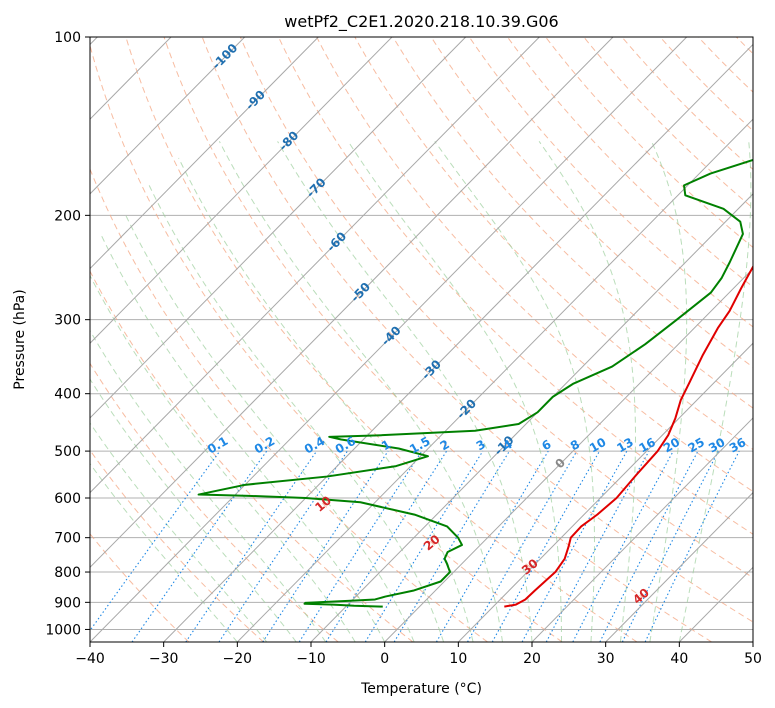 The image size is (775, 708). I want to click on x-tick-label: 50, so click(753, 659).